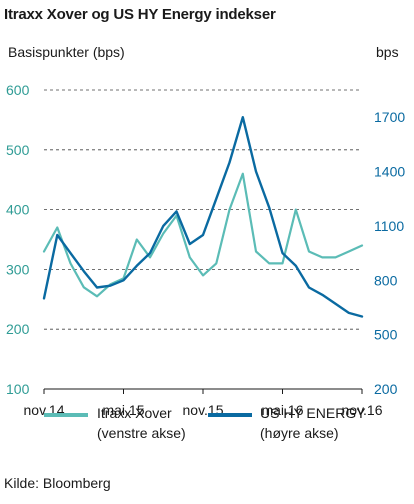 The image size is (414, 504). I want to click on x-tick-label: mai.16, so click(282, 410).